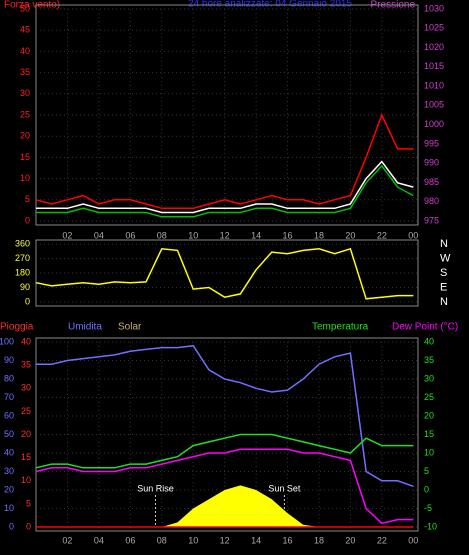  What do you see at coordinates (431, 182) in the screenshot?
I see `y2-tick-label: 985` at bounding box center [431, 182].